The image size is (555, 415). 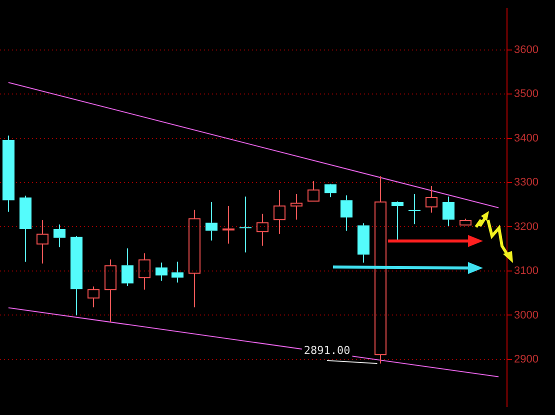 I want to click on y-tick-label: 3300, so click(x=526, y=182).